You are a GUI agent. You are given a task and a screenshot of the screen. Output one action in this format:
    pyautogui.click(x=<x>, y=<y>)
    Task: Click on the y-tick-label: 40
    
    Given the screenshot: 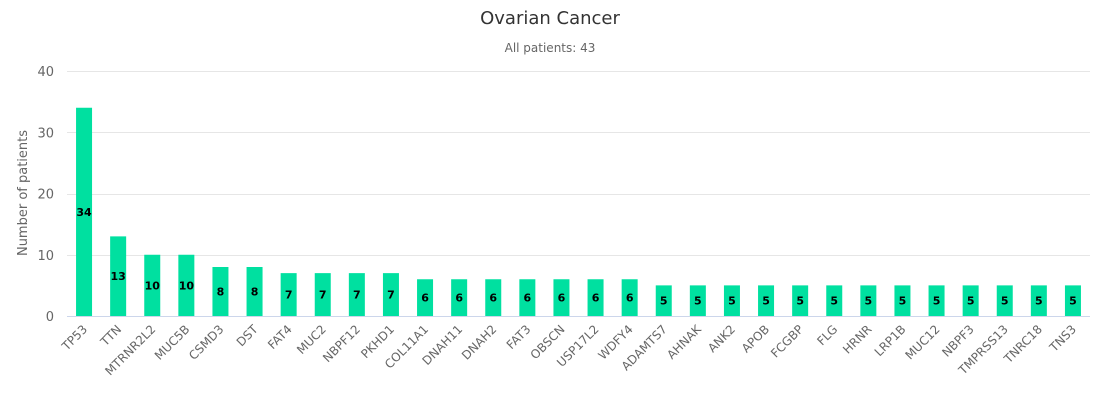 What is the action you would take?
    pyautogui.click(x=45, y=72)
    